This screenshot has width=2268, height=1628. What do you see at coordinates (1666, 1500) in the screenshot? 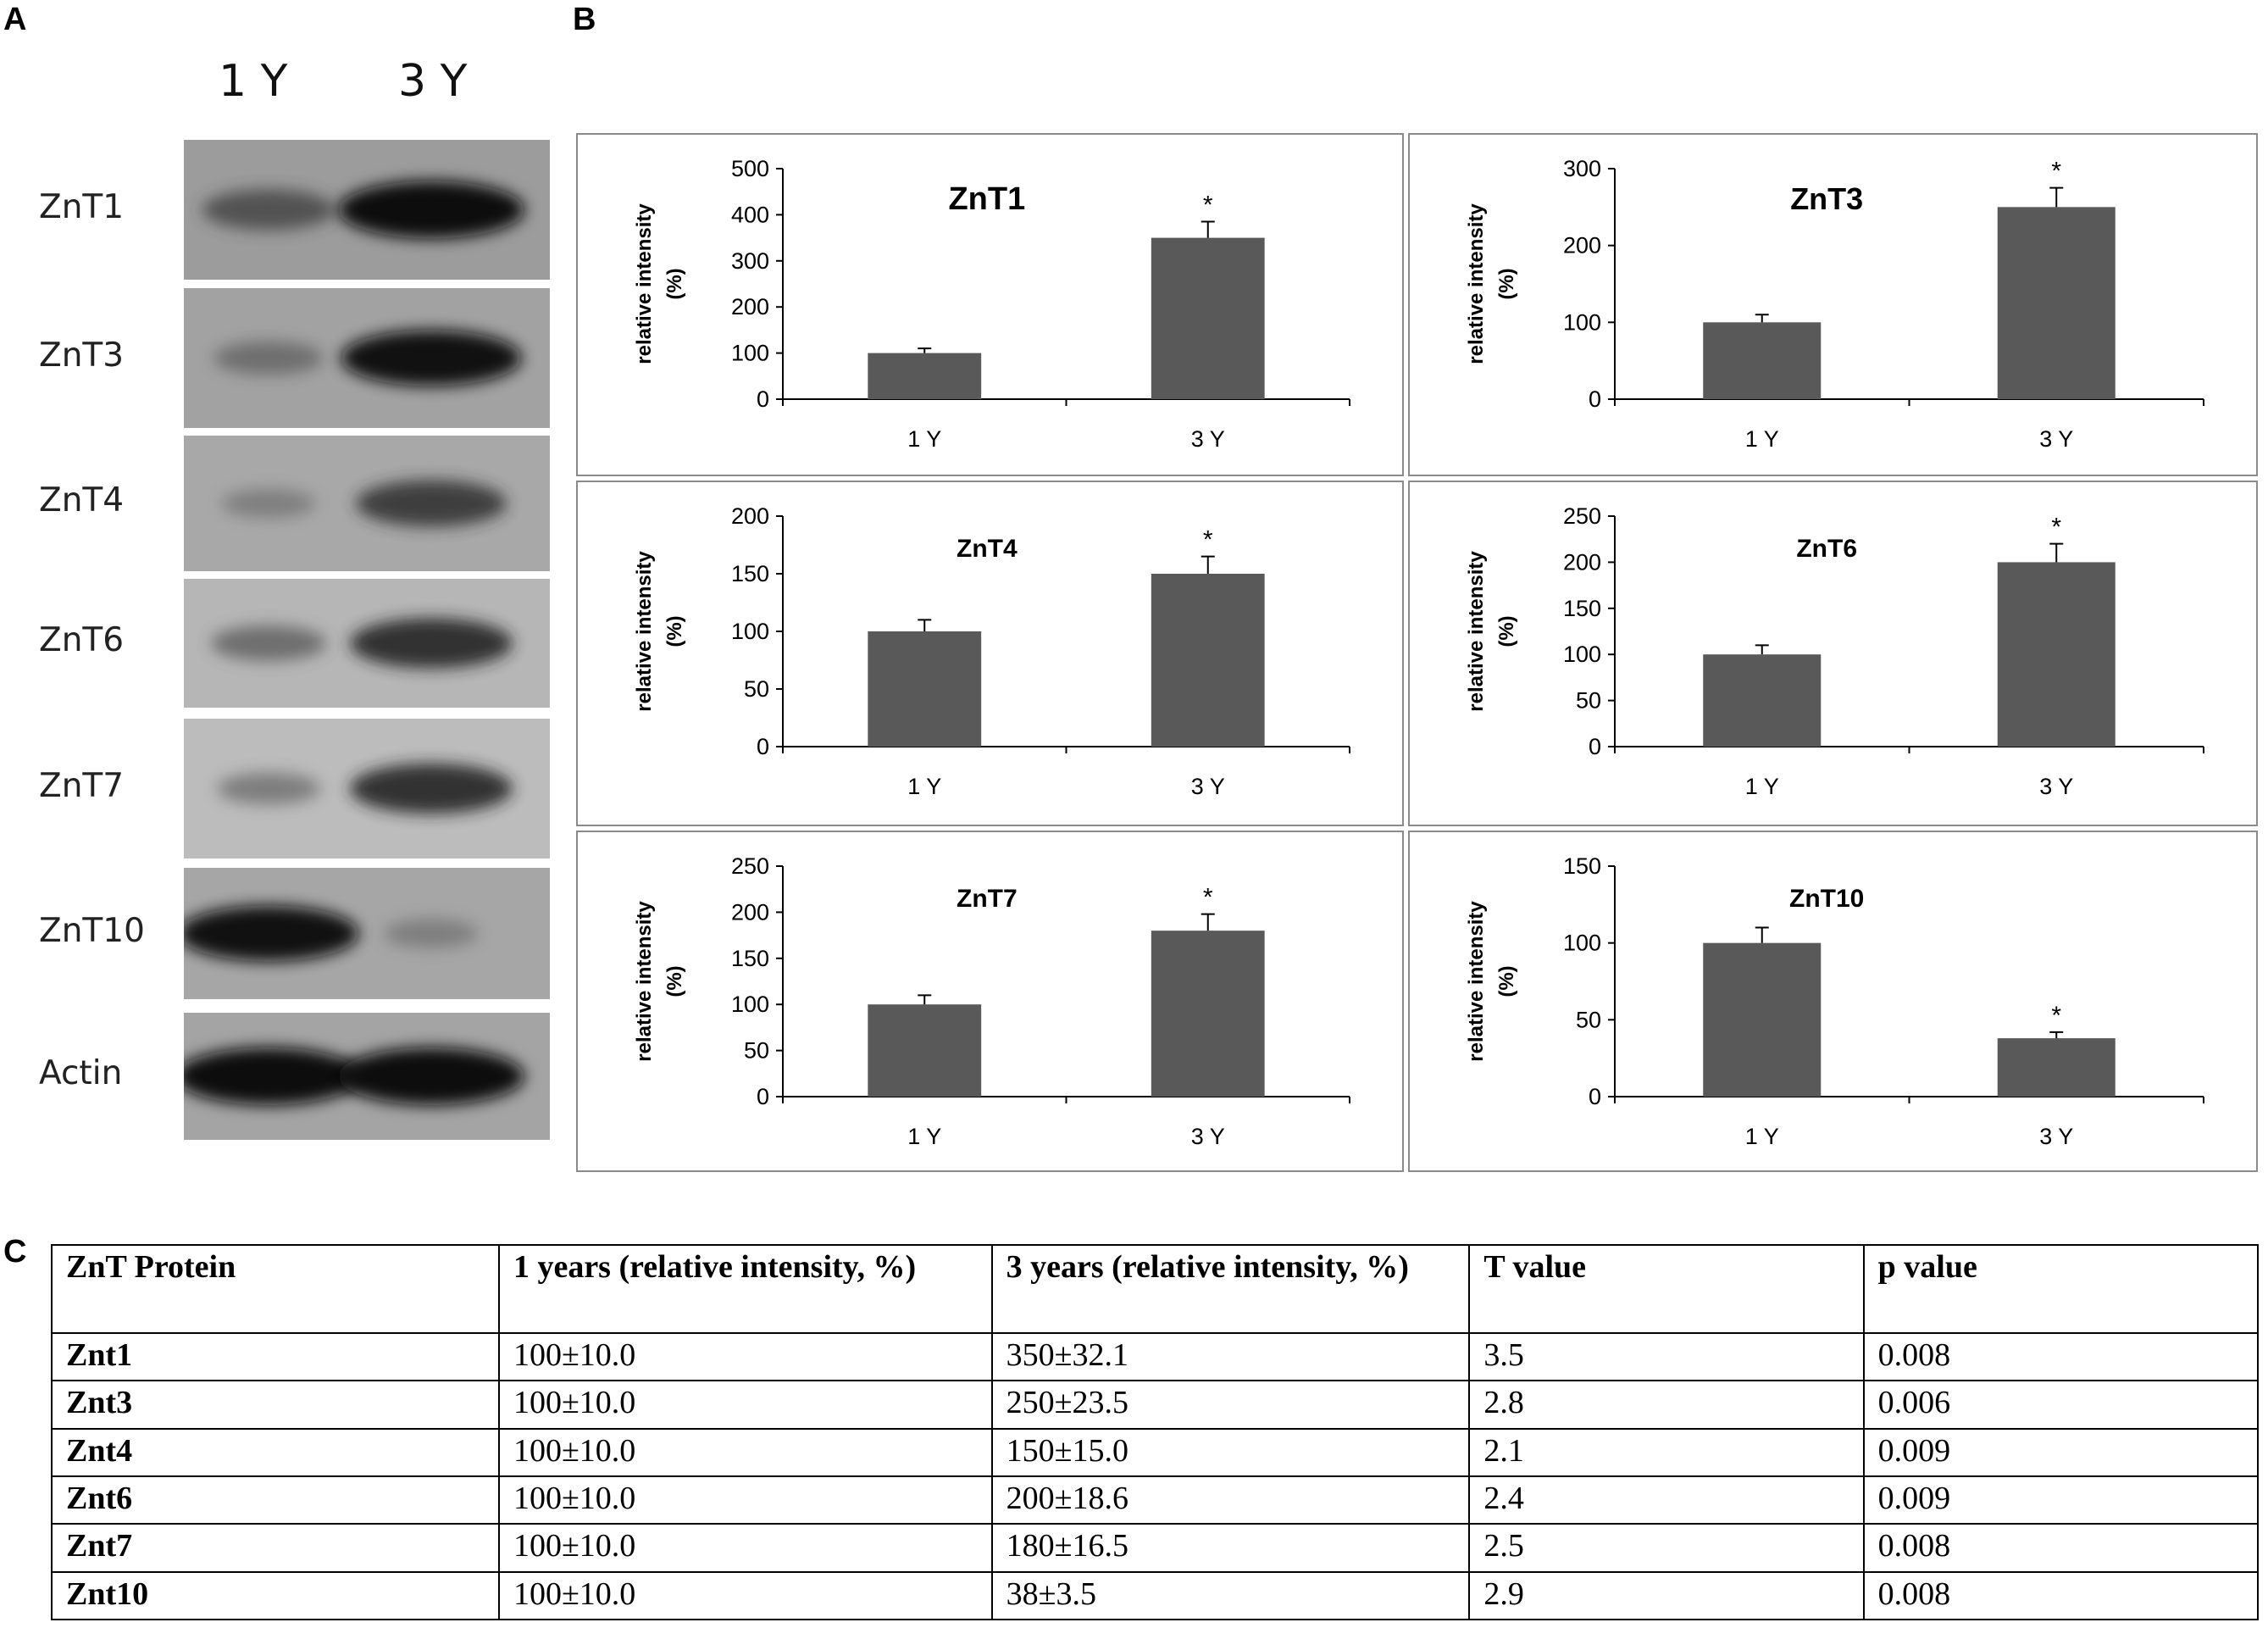
I see `table-cell: 2.4` at bounding box center [1666, 1500].